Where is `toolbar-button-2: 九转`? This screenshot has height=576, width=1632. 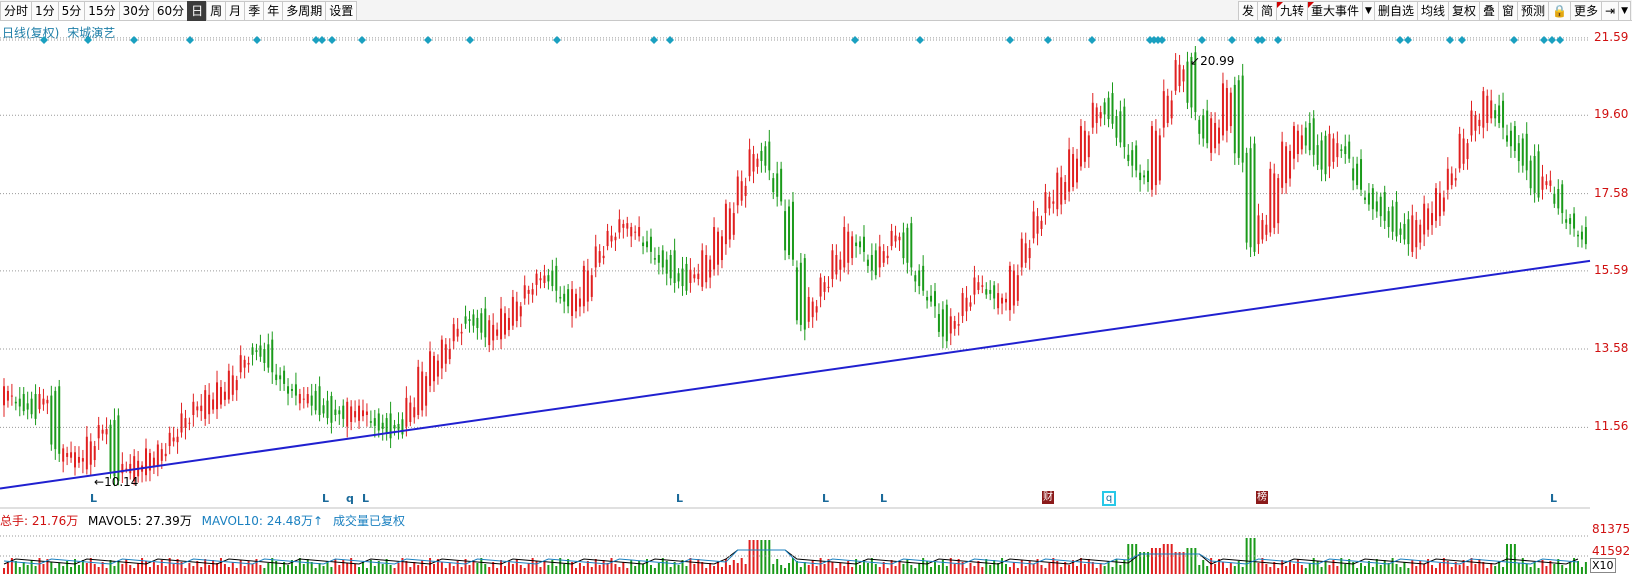 toolbar-button-2: 九转 is located at coordinates (1292, 11).